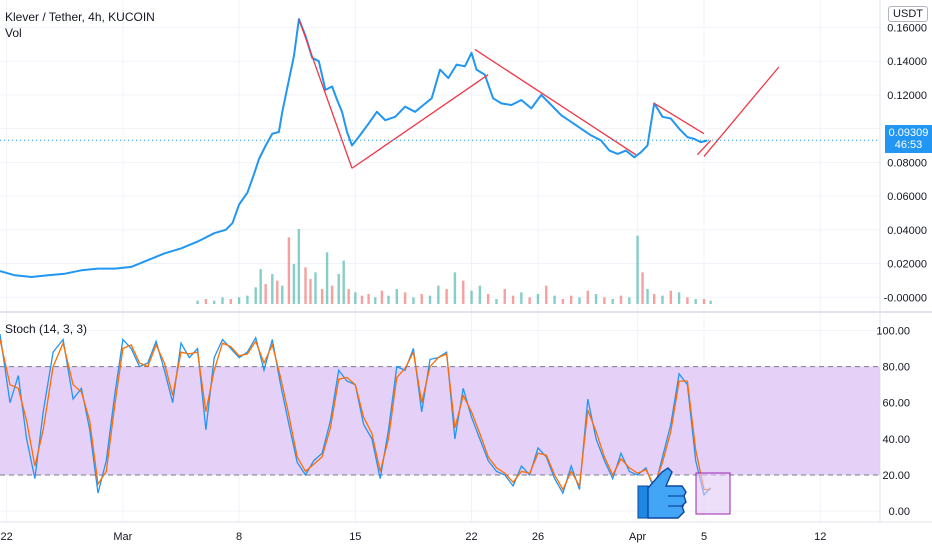 This screenshot has width=932, height=550. Describe the element at coordinates (907, 197) in the screenshot. I see `price-axis-label: 0.06000` at that location.